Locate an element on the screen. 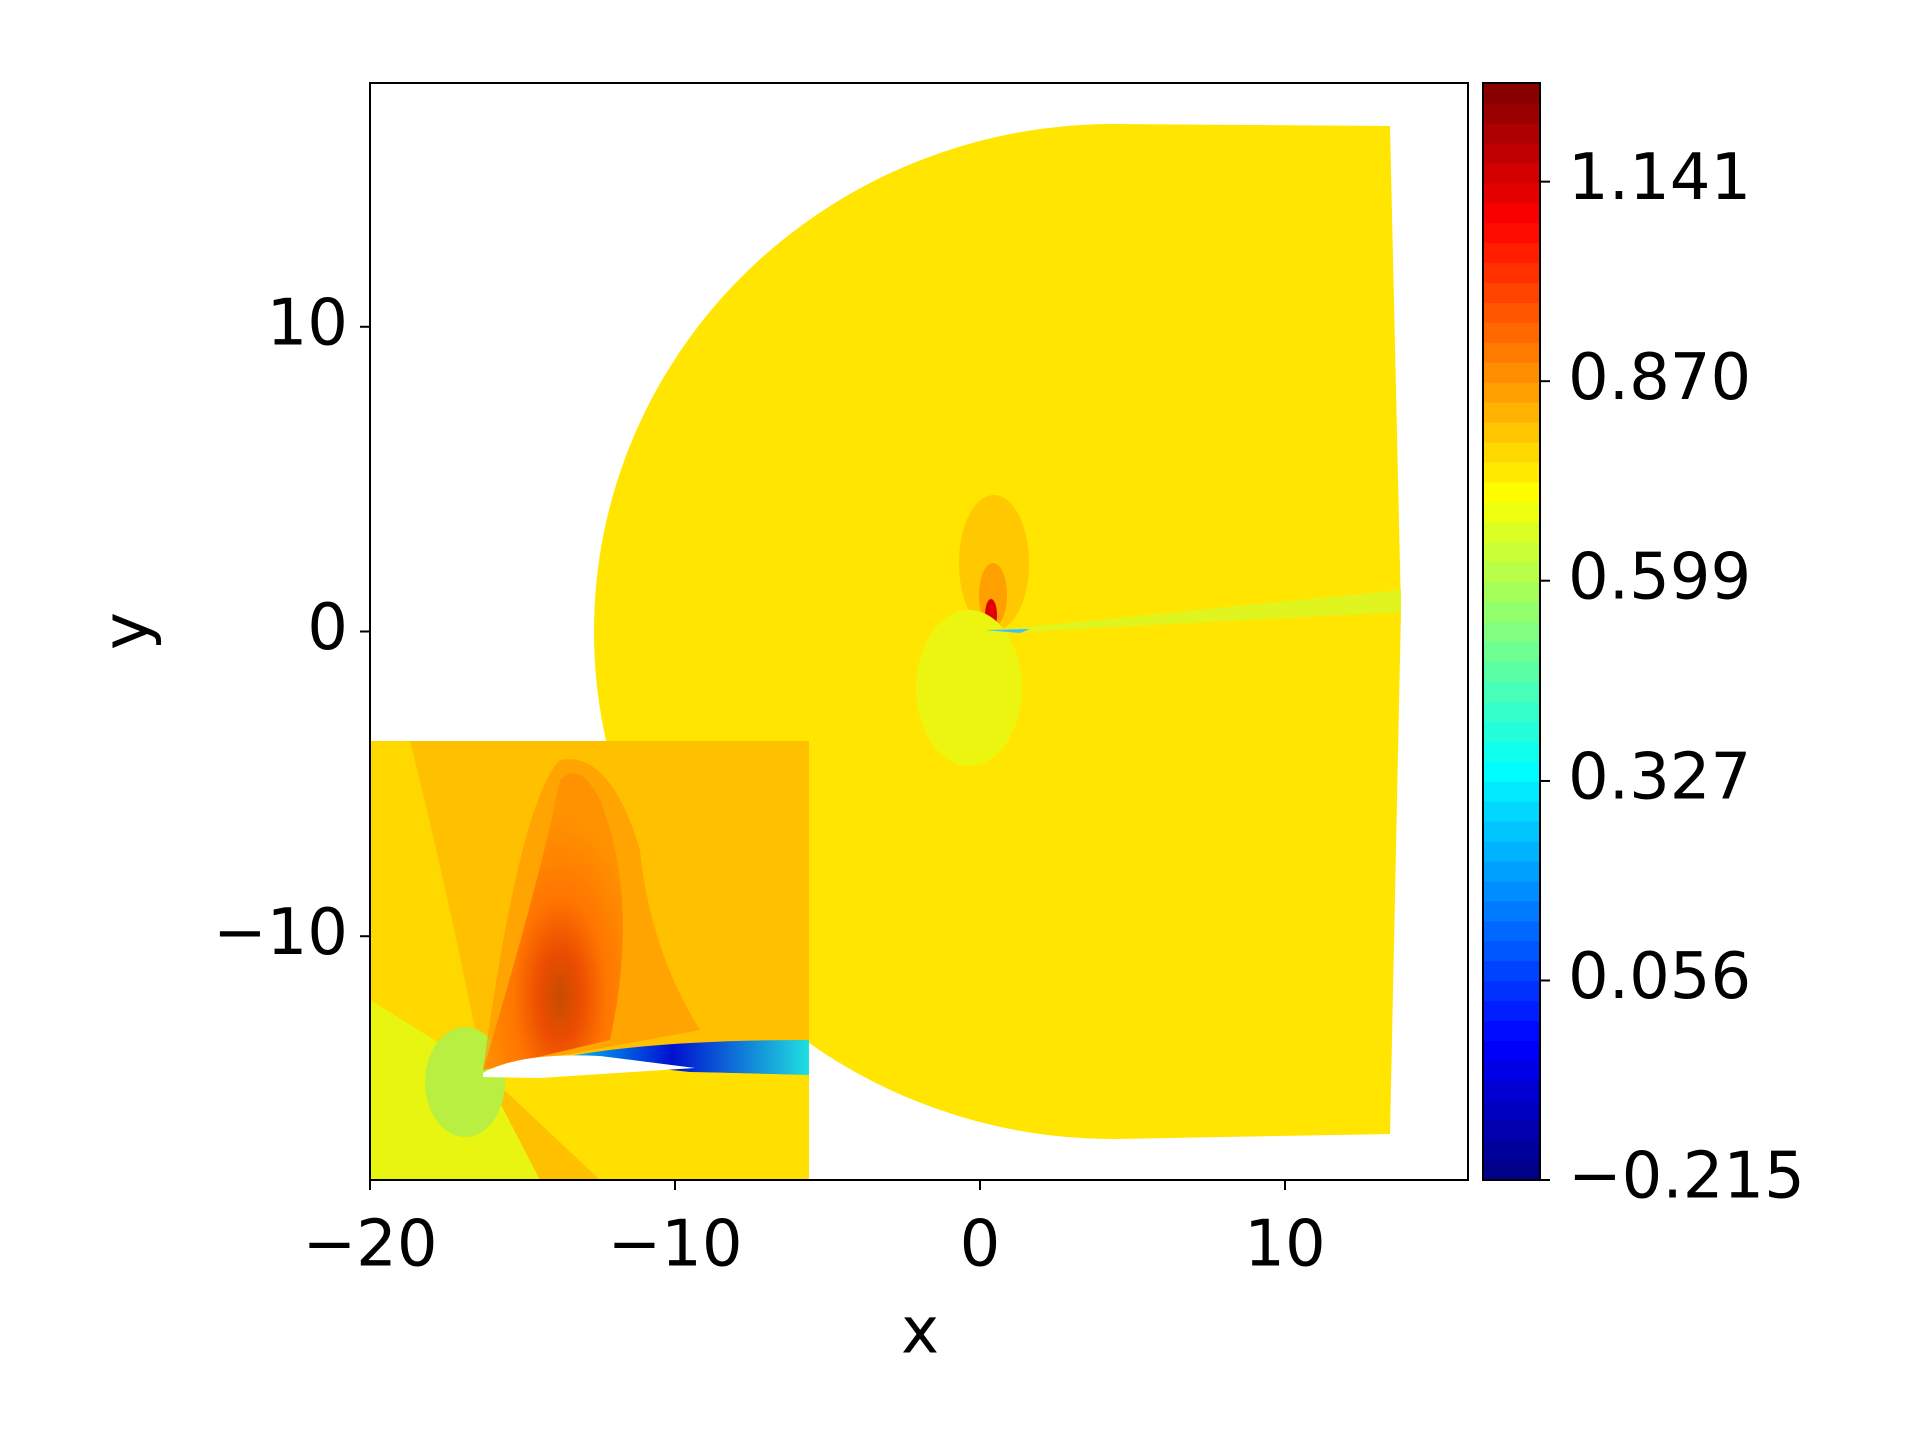  colorbar-tick-label: 0.870 is located at coordinates (1659, 378).